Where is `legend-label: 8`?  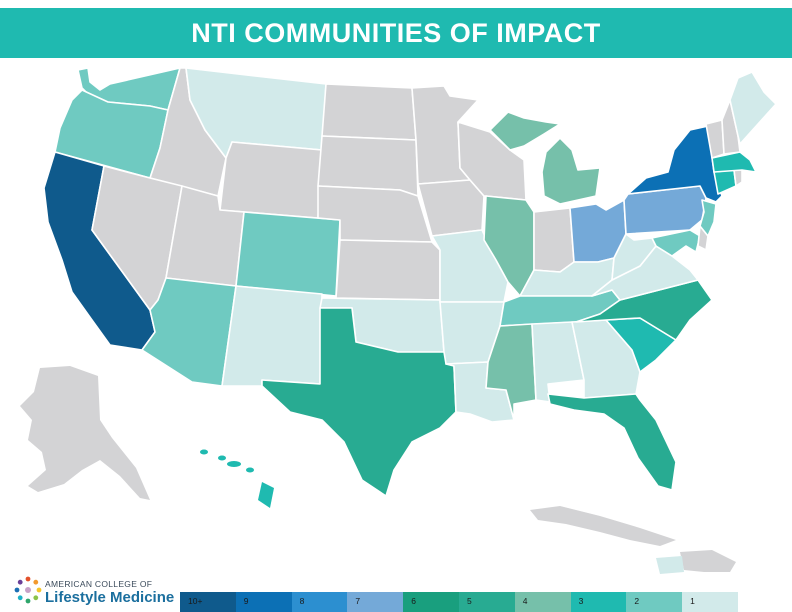 legend-label: 8 is located at coordinates (302, 601).